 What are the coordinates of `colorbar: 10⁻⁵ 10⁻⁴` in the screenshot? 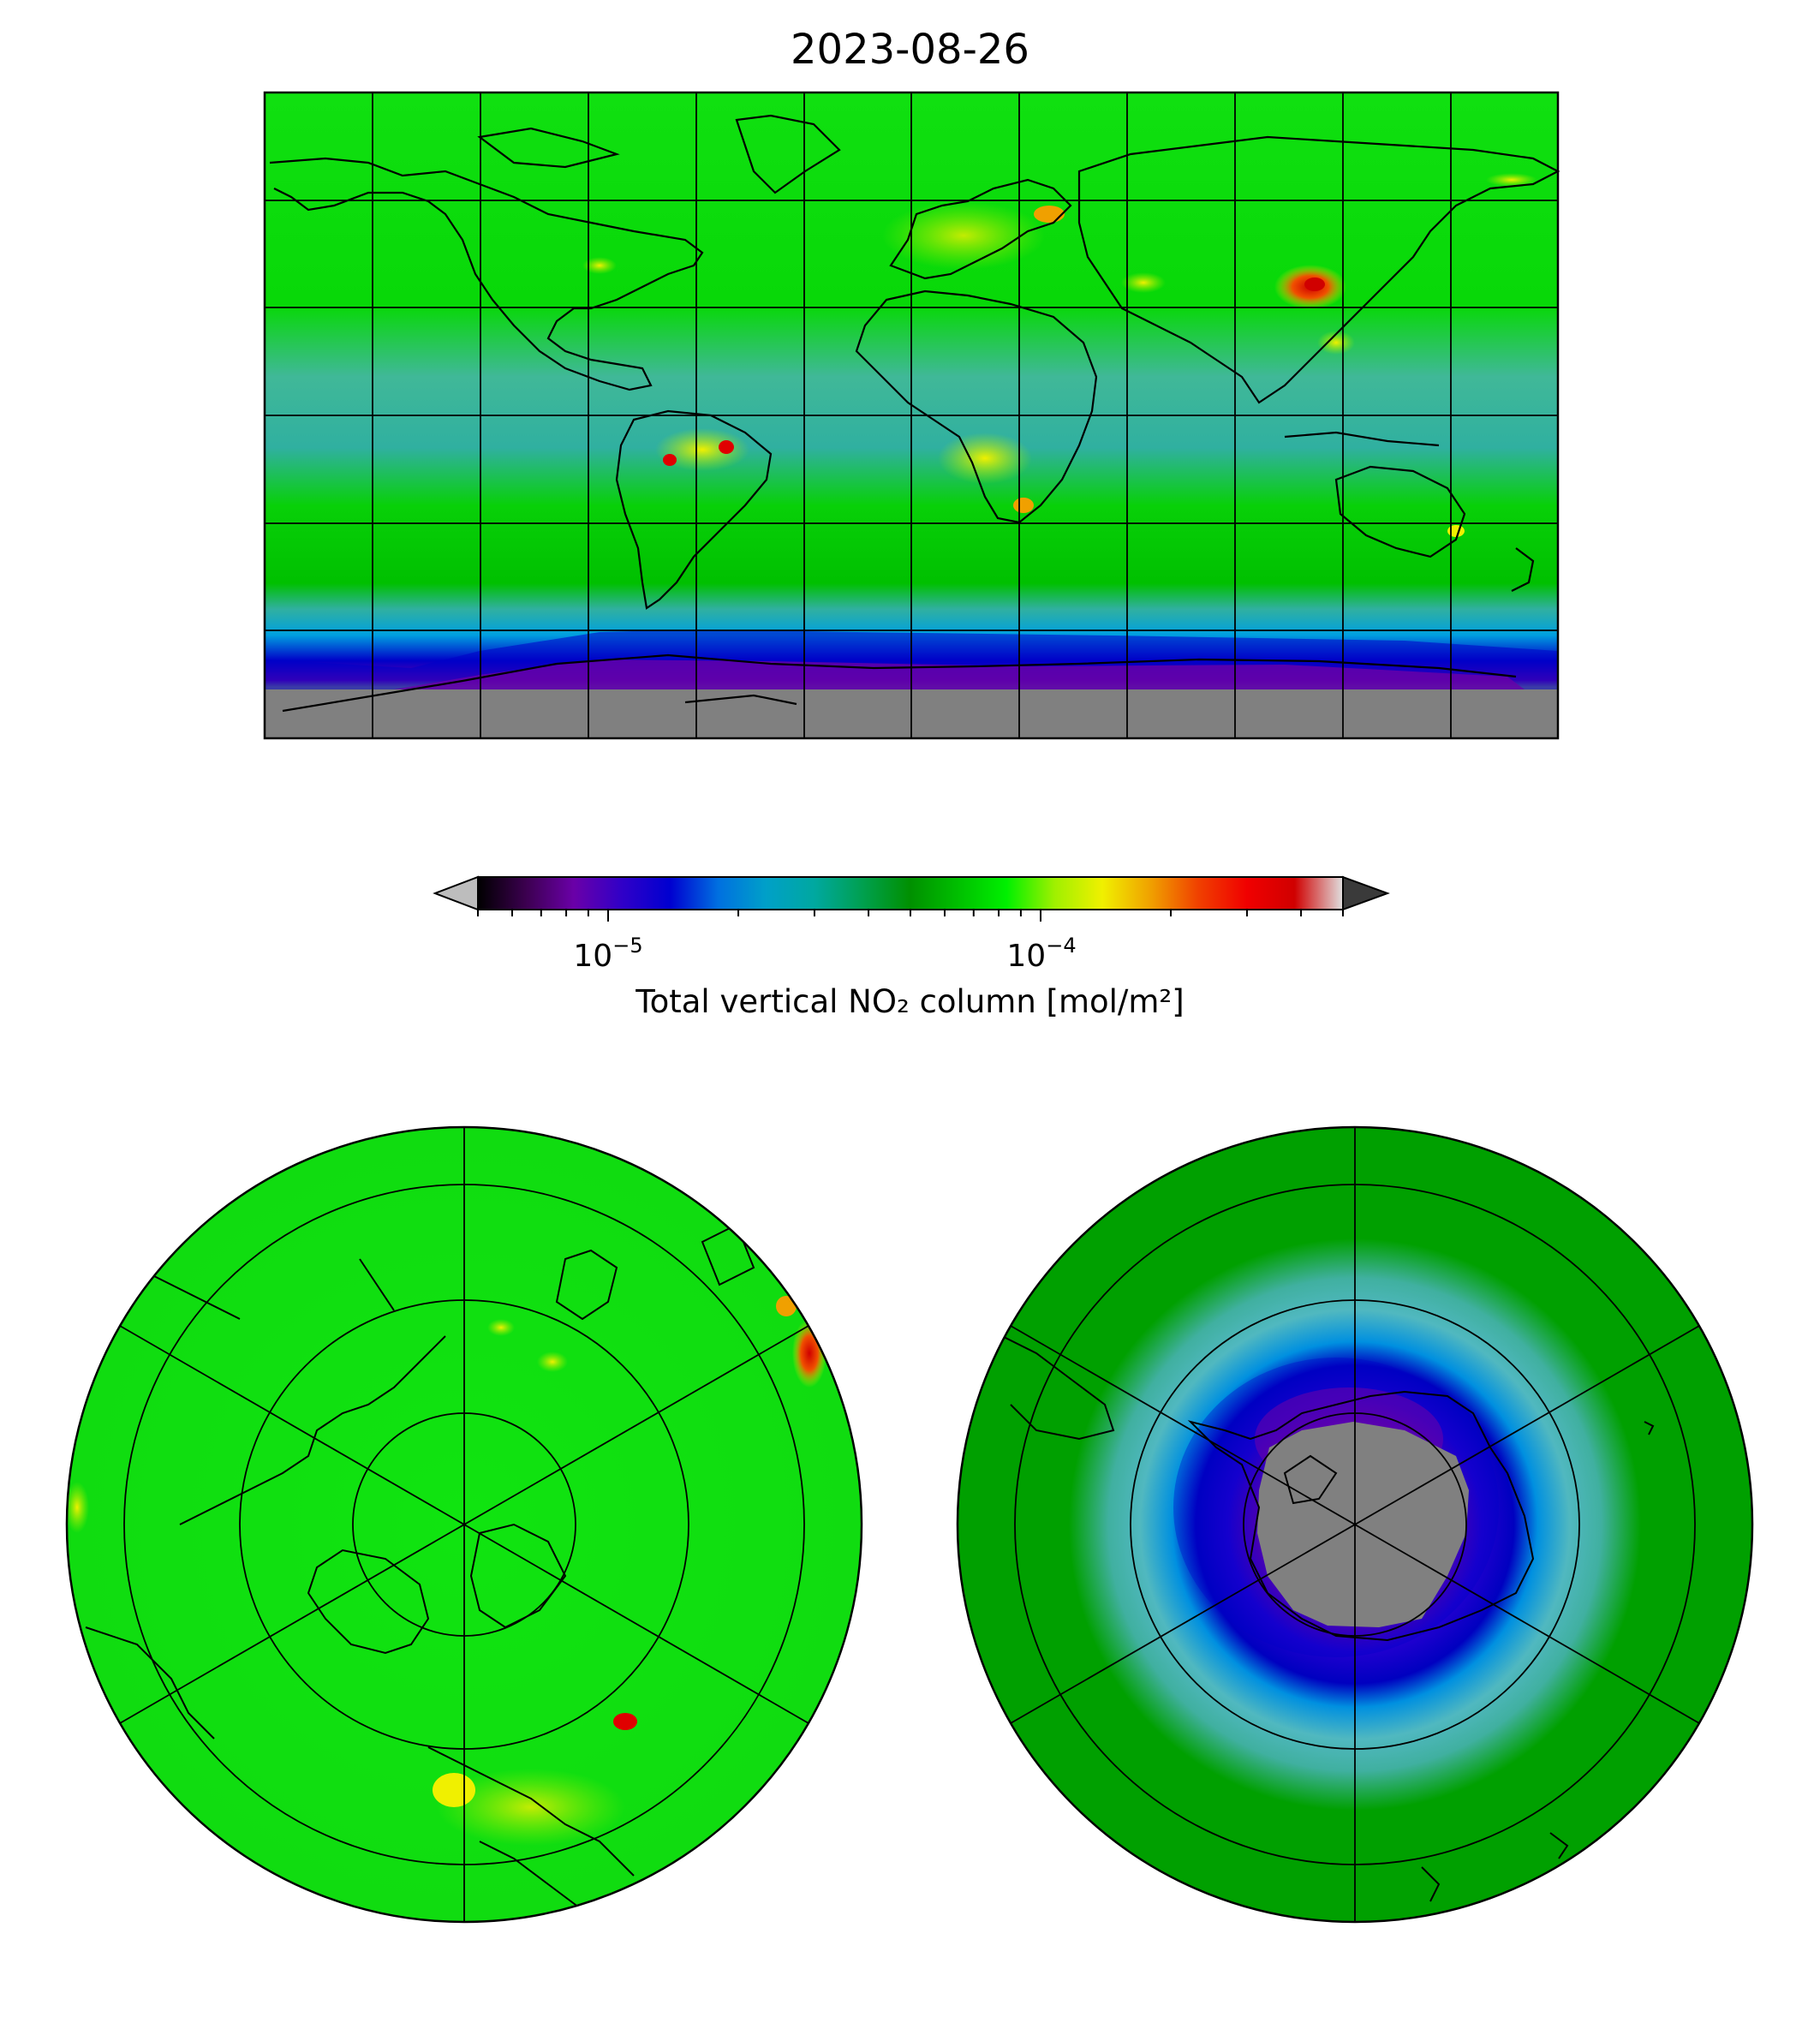 It's located at (911, 924).